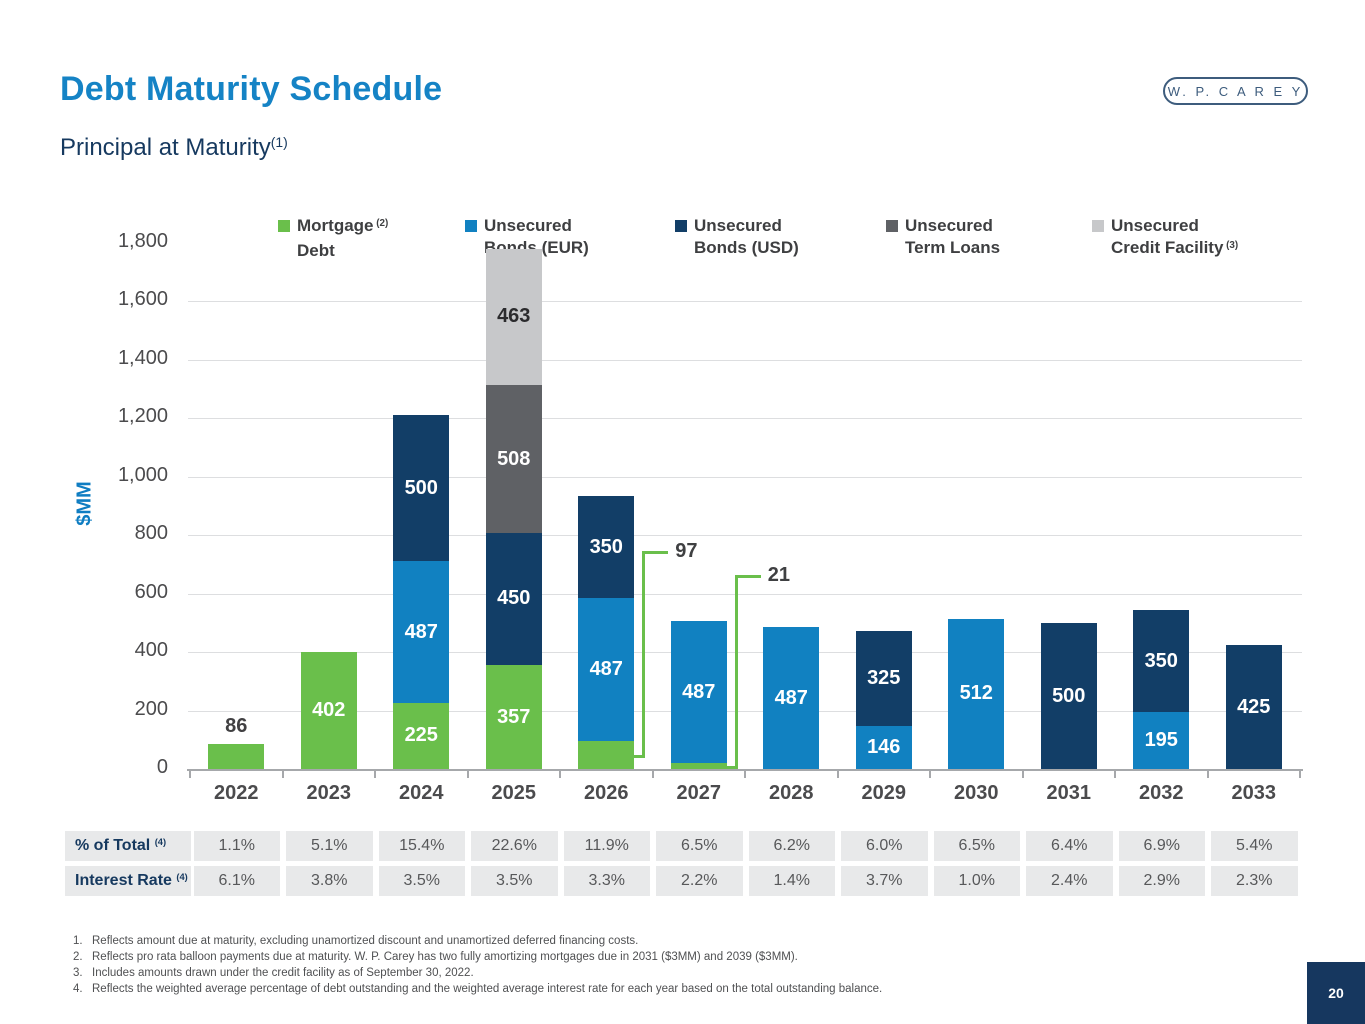  What do you see at coordinates (606, 793) in the screenshot?
I see `x-axis-category-label: 2026` at bounding box center [606, 793].